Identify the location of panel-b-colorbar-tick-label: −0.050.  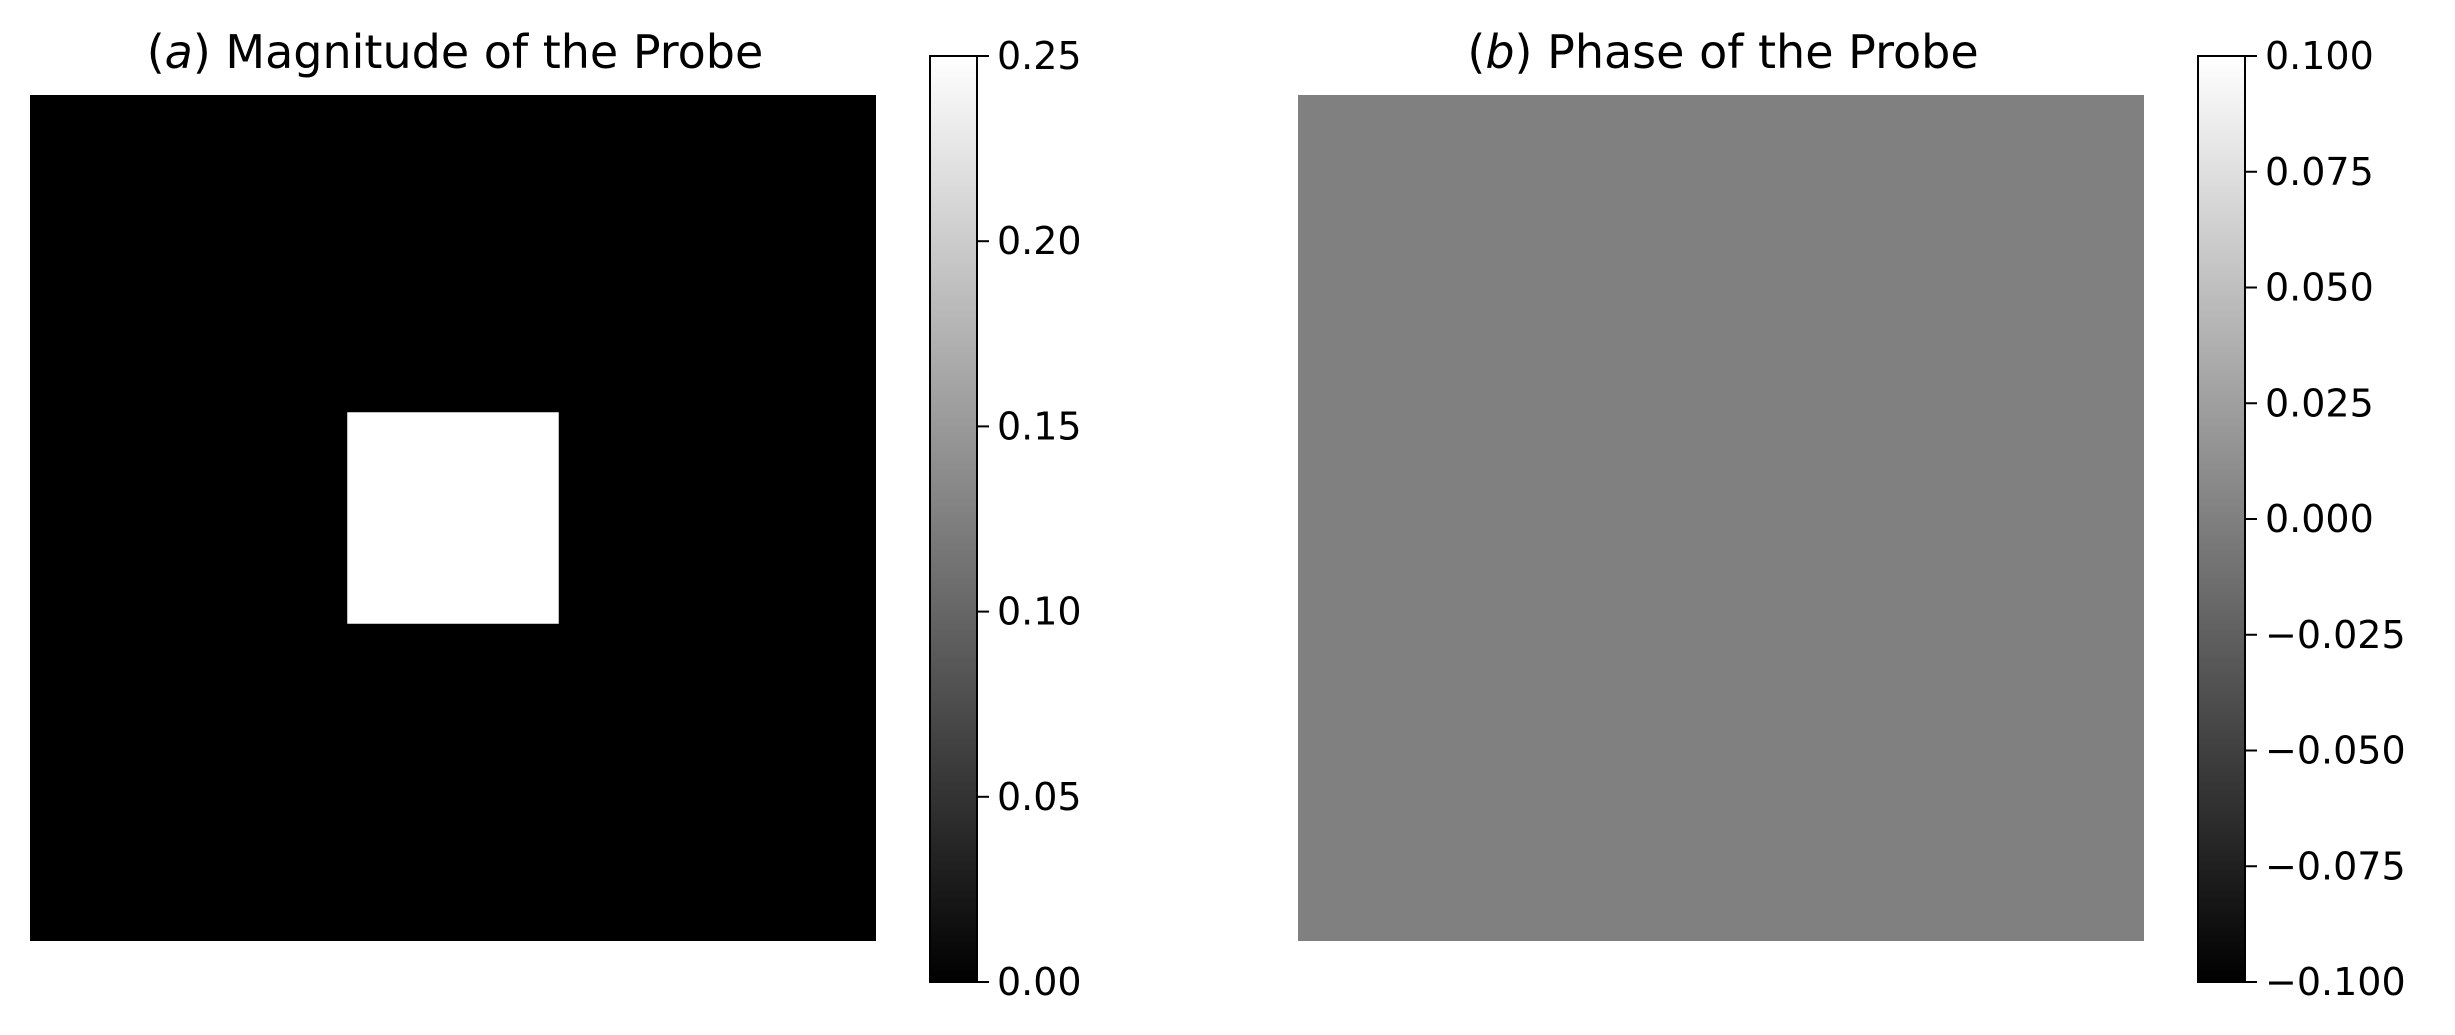
(2335, 751).